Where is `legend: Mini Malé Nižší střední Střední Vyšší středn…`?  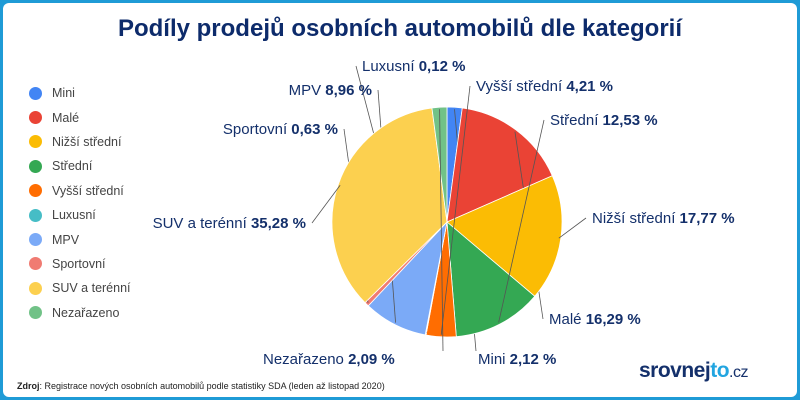
legend: Mini Malé Nižší střední Střední Vyšší středn… is located at coordinates (80, 203).